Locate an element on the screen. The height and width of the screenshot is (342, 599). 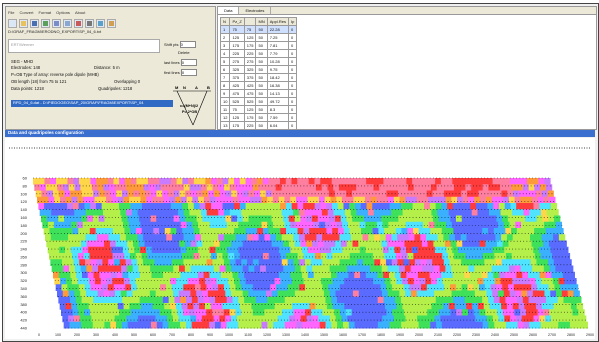
table-row: 12 125 175 50 7.59 0 is located at coordinates (258, 117).